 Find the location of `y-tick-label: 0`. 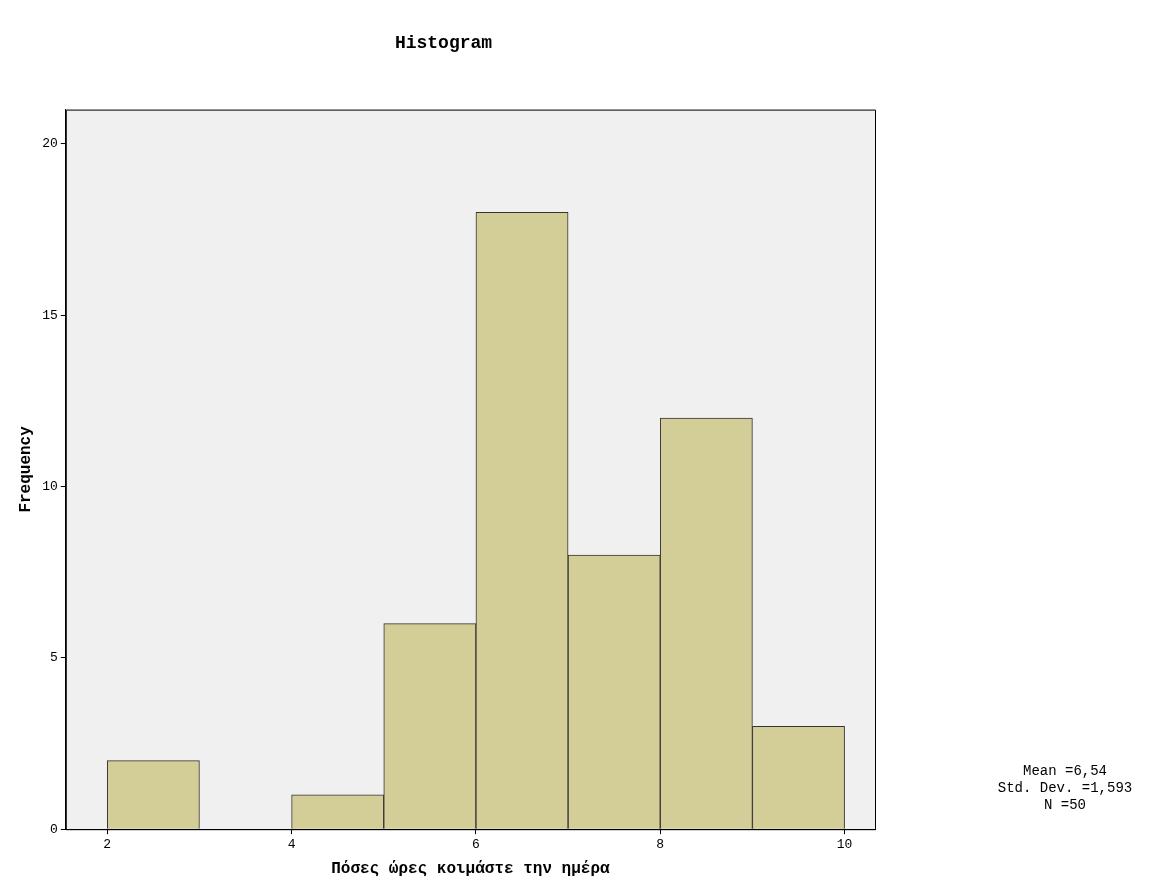

y-tick-label: 0 is located at coordinates (53, 829).